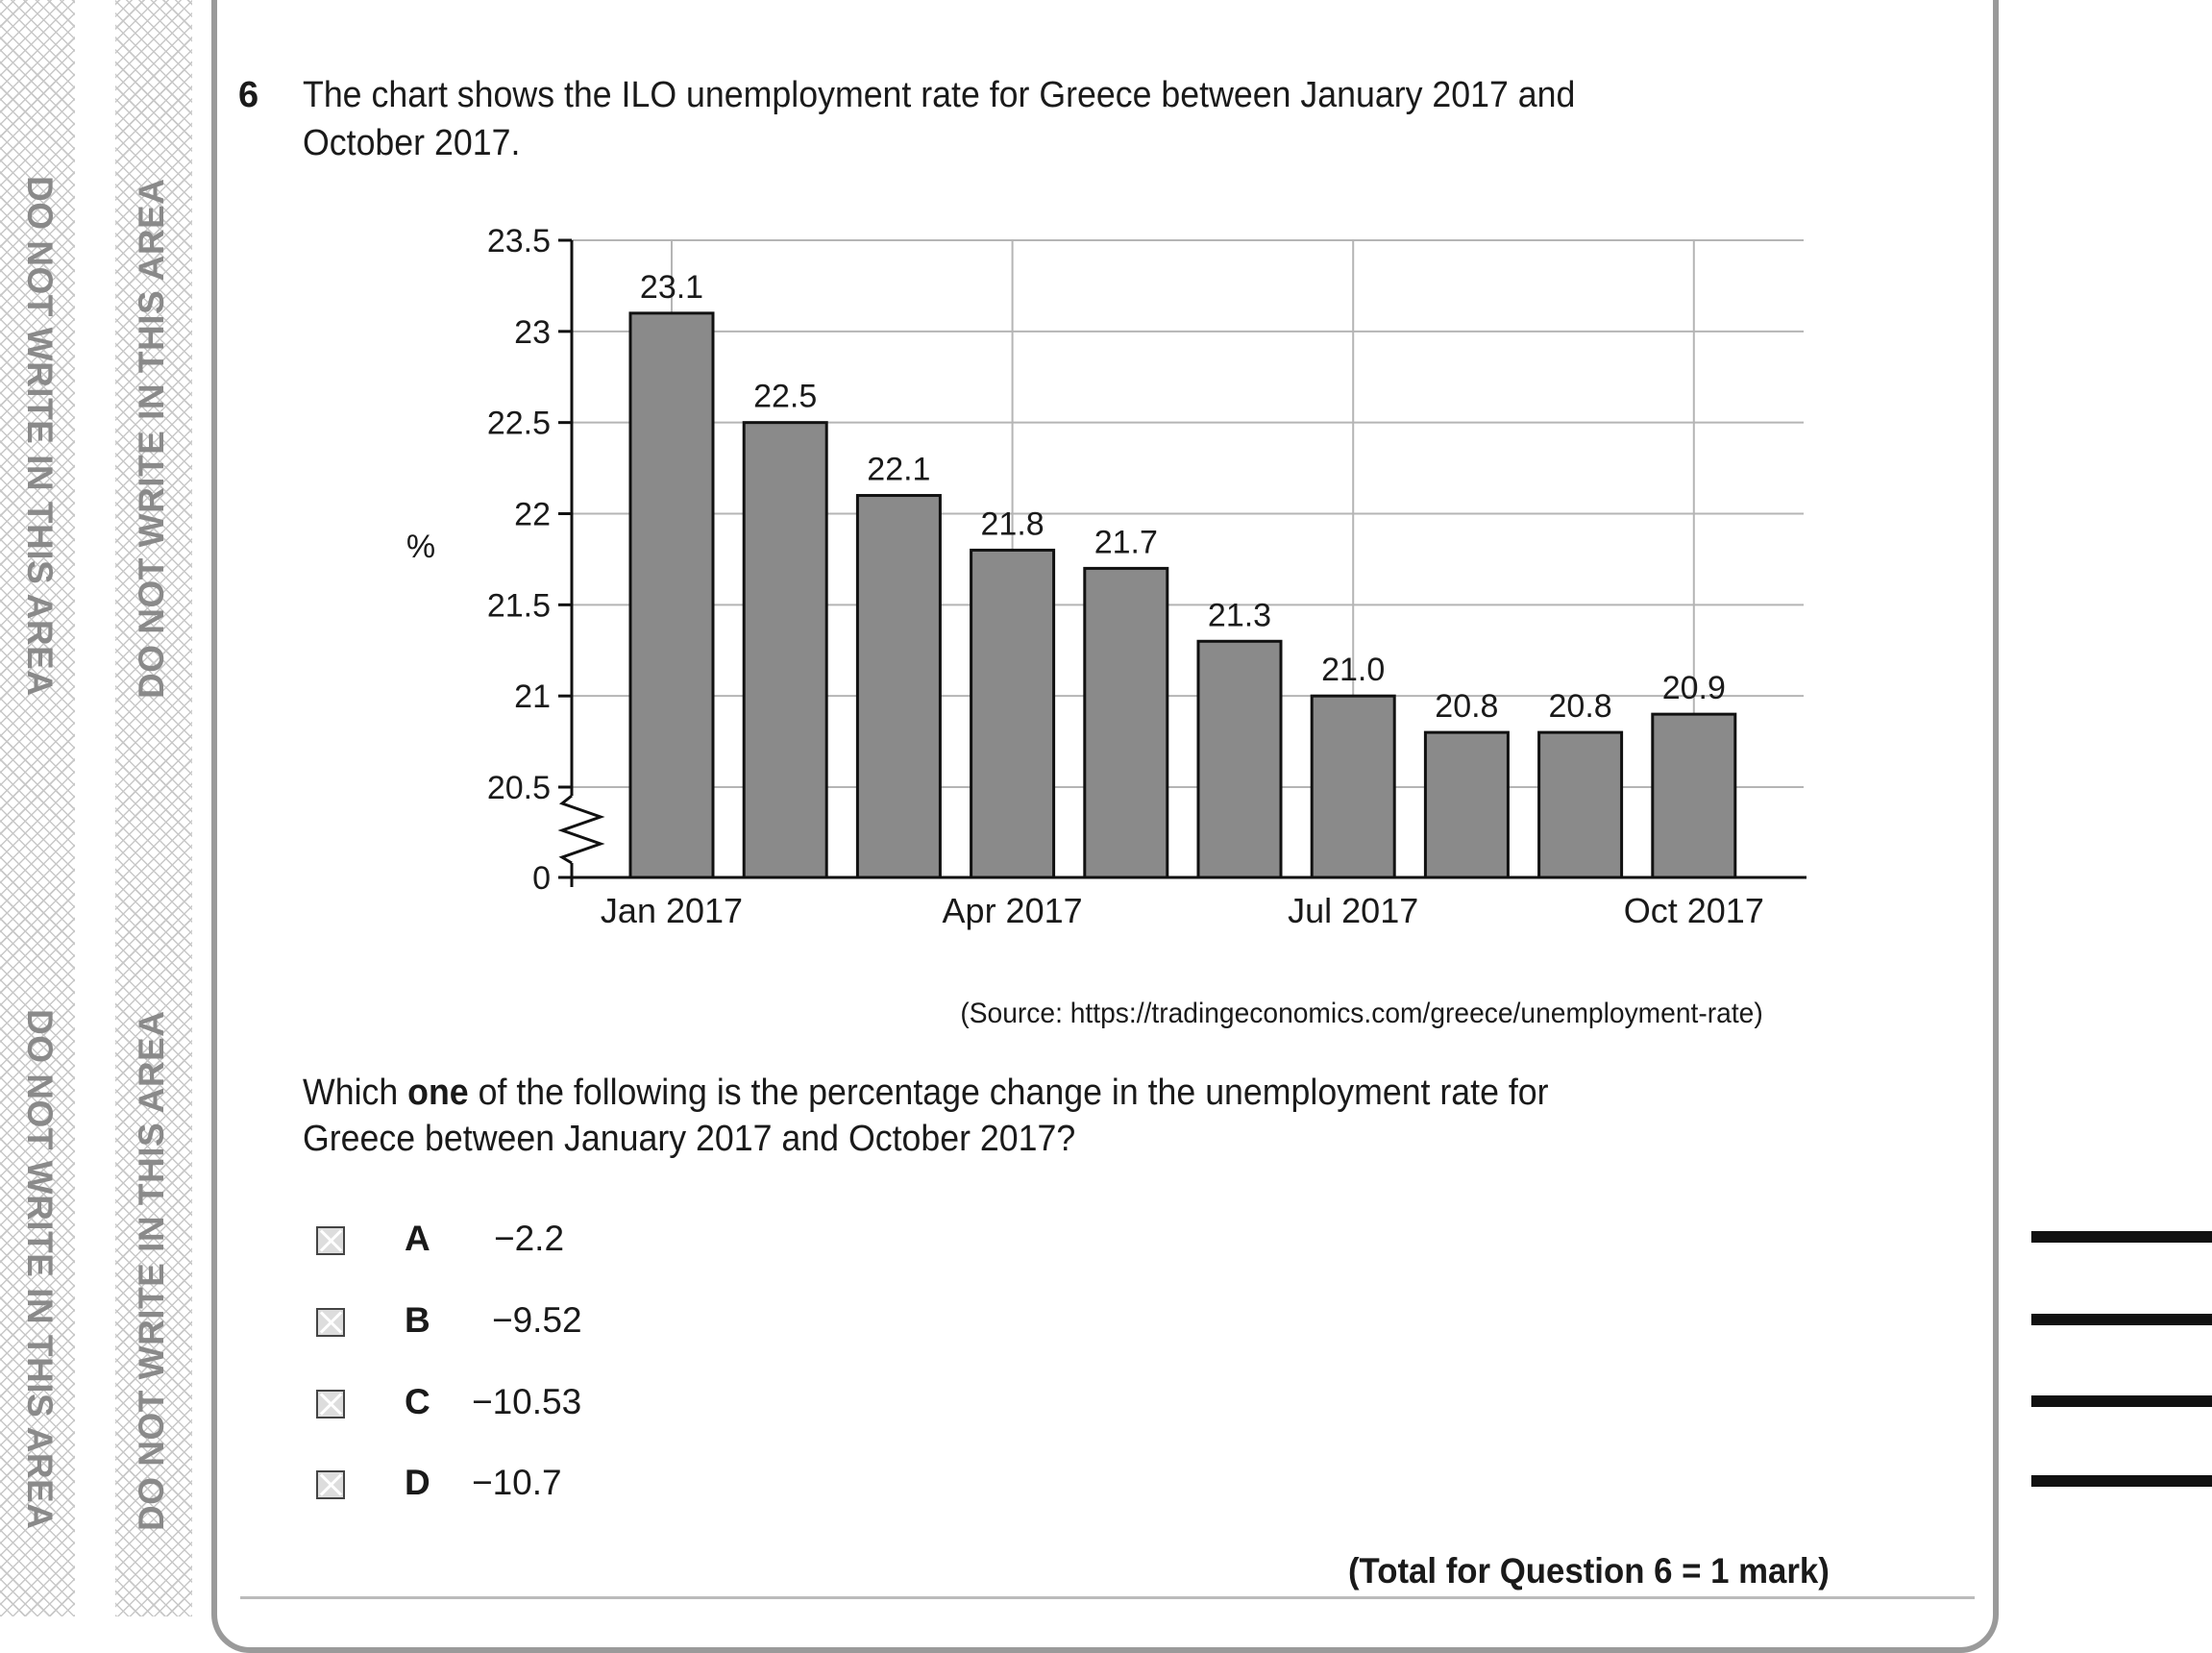 This screenshot has width=2212, height=1653. I want to click on data-label: 20.9, so click(1694, 688).